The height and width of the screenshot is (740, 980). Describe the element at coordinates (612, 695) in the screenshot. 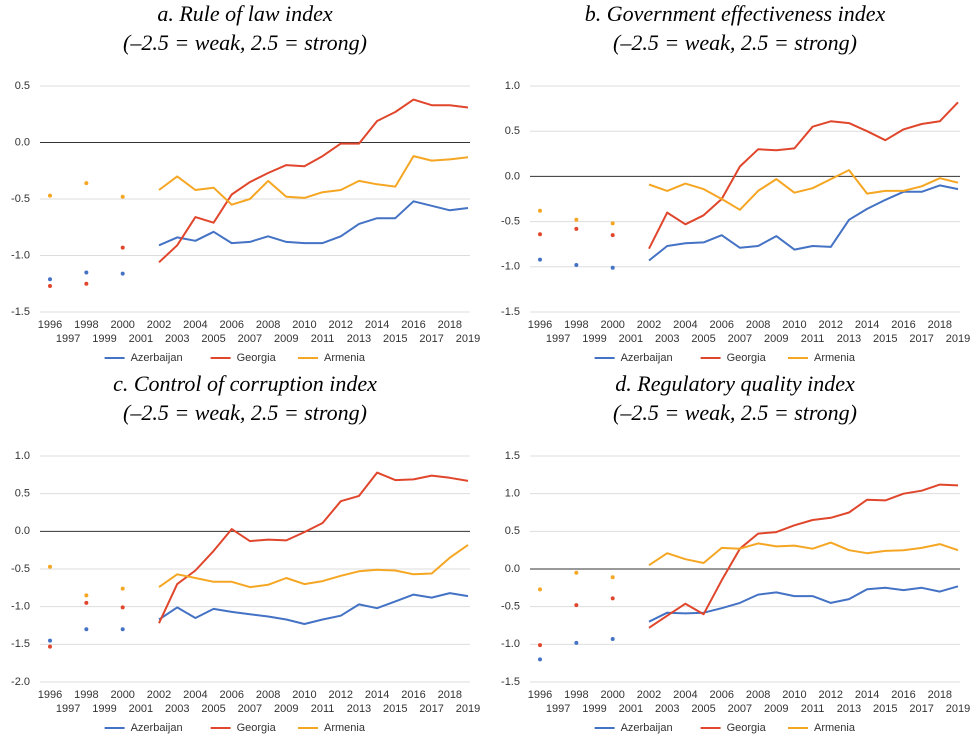

I see `x-tick-label: 2000` at that location.